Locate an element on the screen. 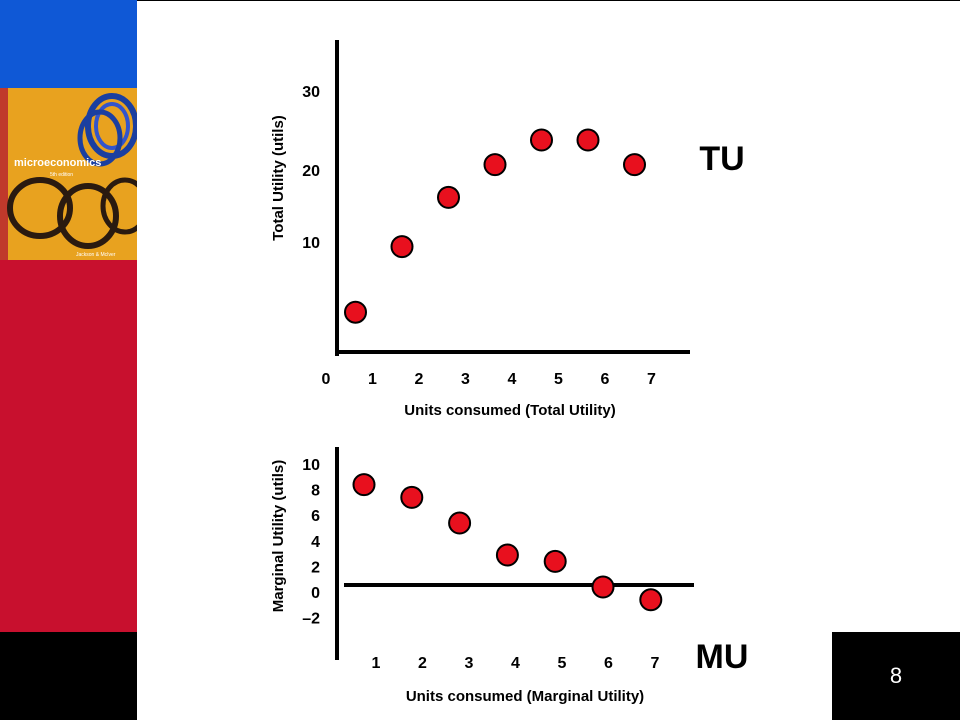  sidebar-blue-band is located at coordinates (68, 44).